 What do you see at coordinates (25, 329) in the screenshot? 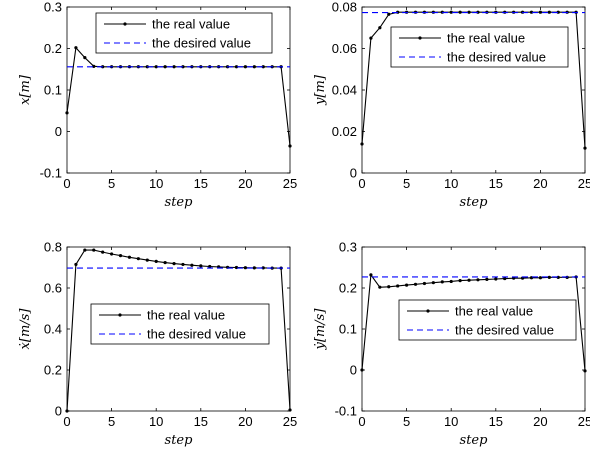
I see `y-axis-label: ẋ[m/s]` at bounding box center [25, 329].